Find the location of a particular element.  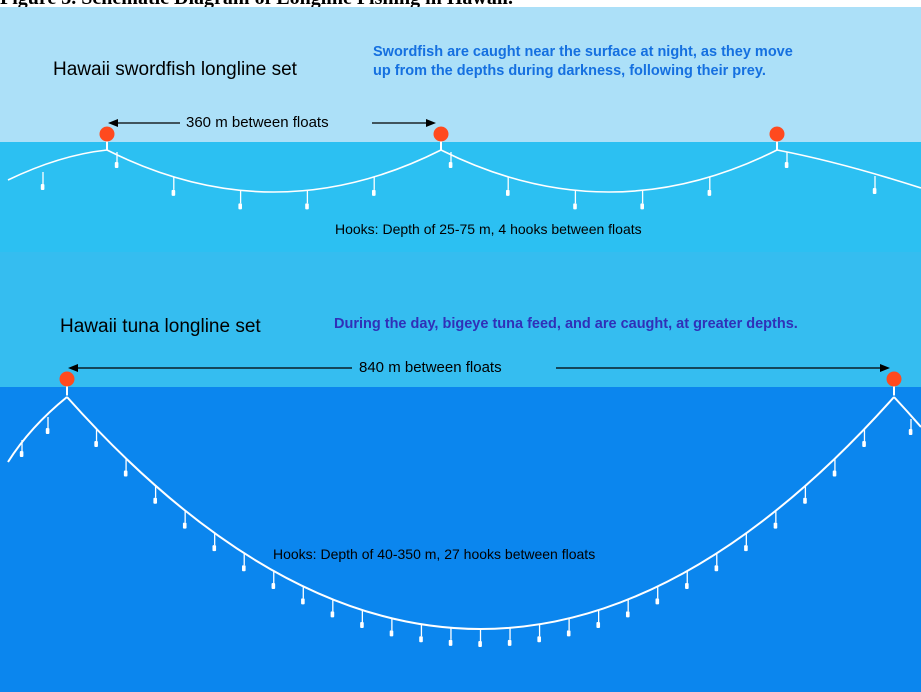

tuna-distance-arrow is located at coordinates (479, 368).